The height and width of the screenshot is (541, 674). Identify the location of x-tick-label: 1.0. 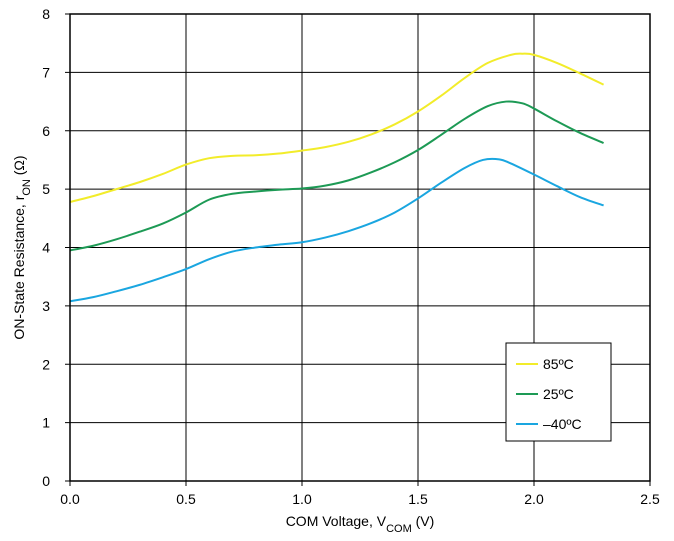
(302, 499).